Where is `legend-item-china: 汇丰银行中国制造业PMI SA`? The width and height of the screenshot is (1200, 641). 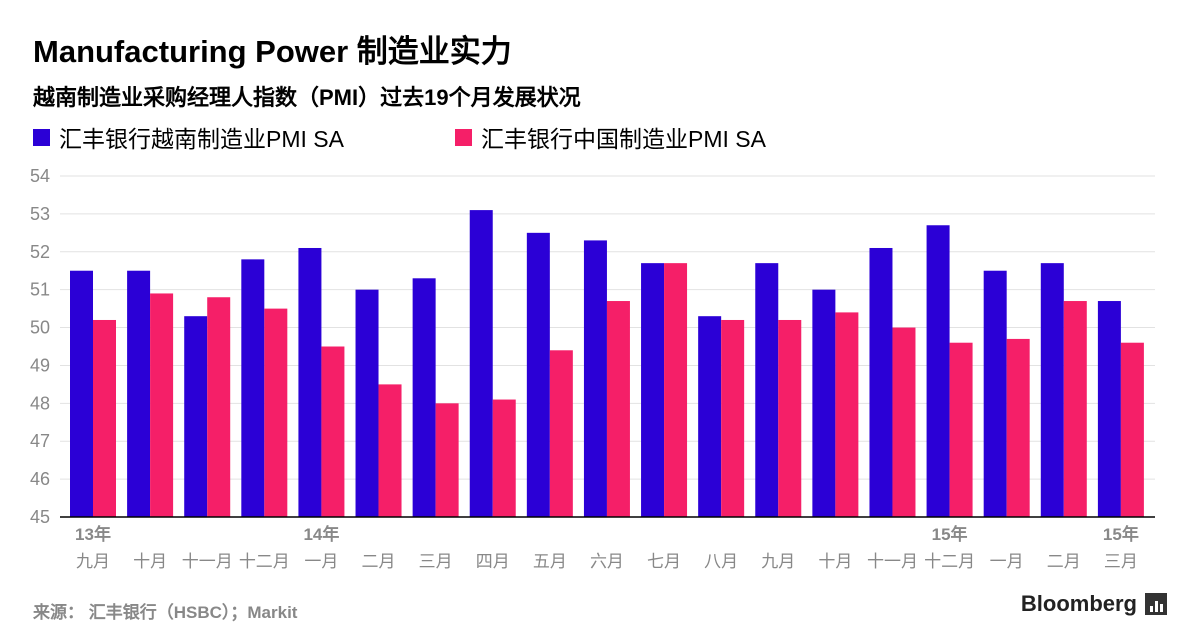
legend-item-china: 汇丰银行中国制造业PMI SA is located at coordinates (610, 137).